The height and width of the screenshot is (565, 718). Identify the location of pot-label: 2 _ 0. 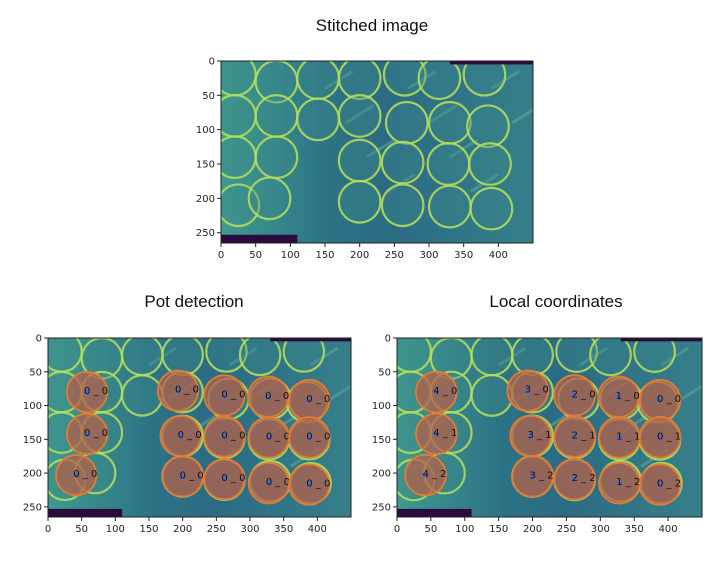
(584, 394).